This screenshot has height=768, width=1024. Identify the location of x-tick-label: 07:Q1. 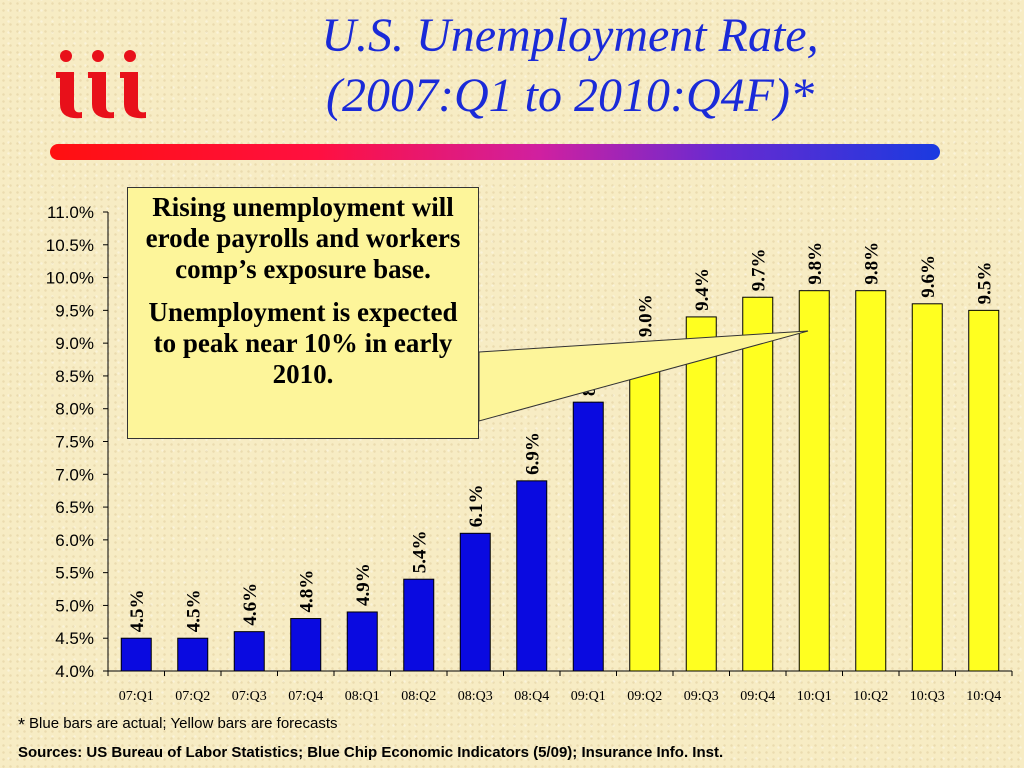
(136, 696).